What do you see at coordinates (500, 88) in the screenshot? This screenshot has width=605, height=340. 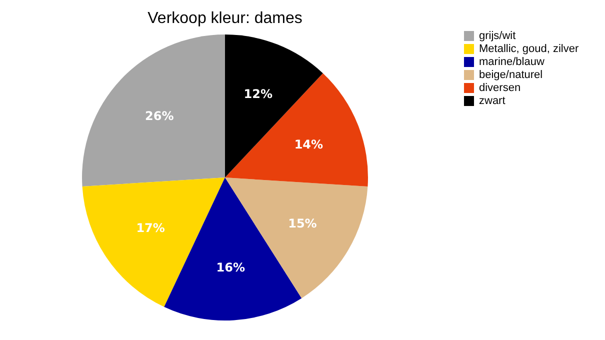 I see `legend-label: diversen` at bounding box center [500, 88].